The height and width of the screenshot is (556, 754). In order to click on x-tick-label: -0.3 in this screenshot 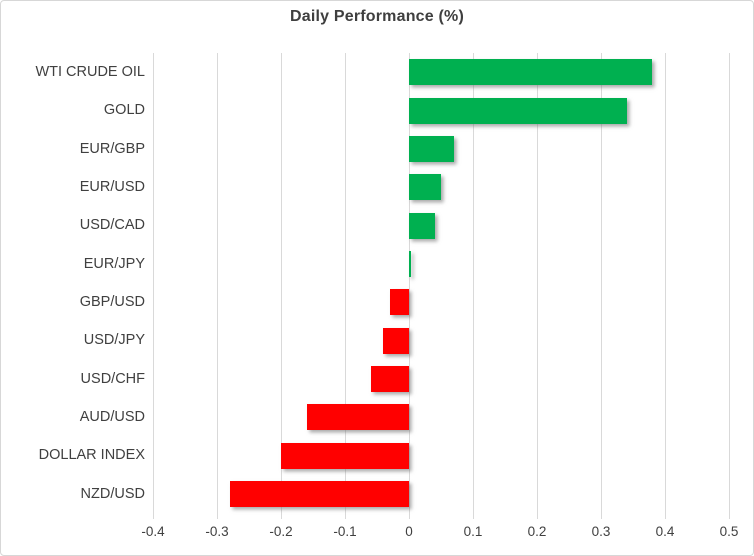, I will do `click(217, 531)`.